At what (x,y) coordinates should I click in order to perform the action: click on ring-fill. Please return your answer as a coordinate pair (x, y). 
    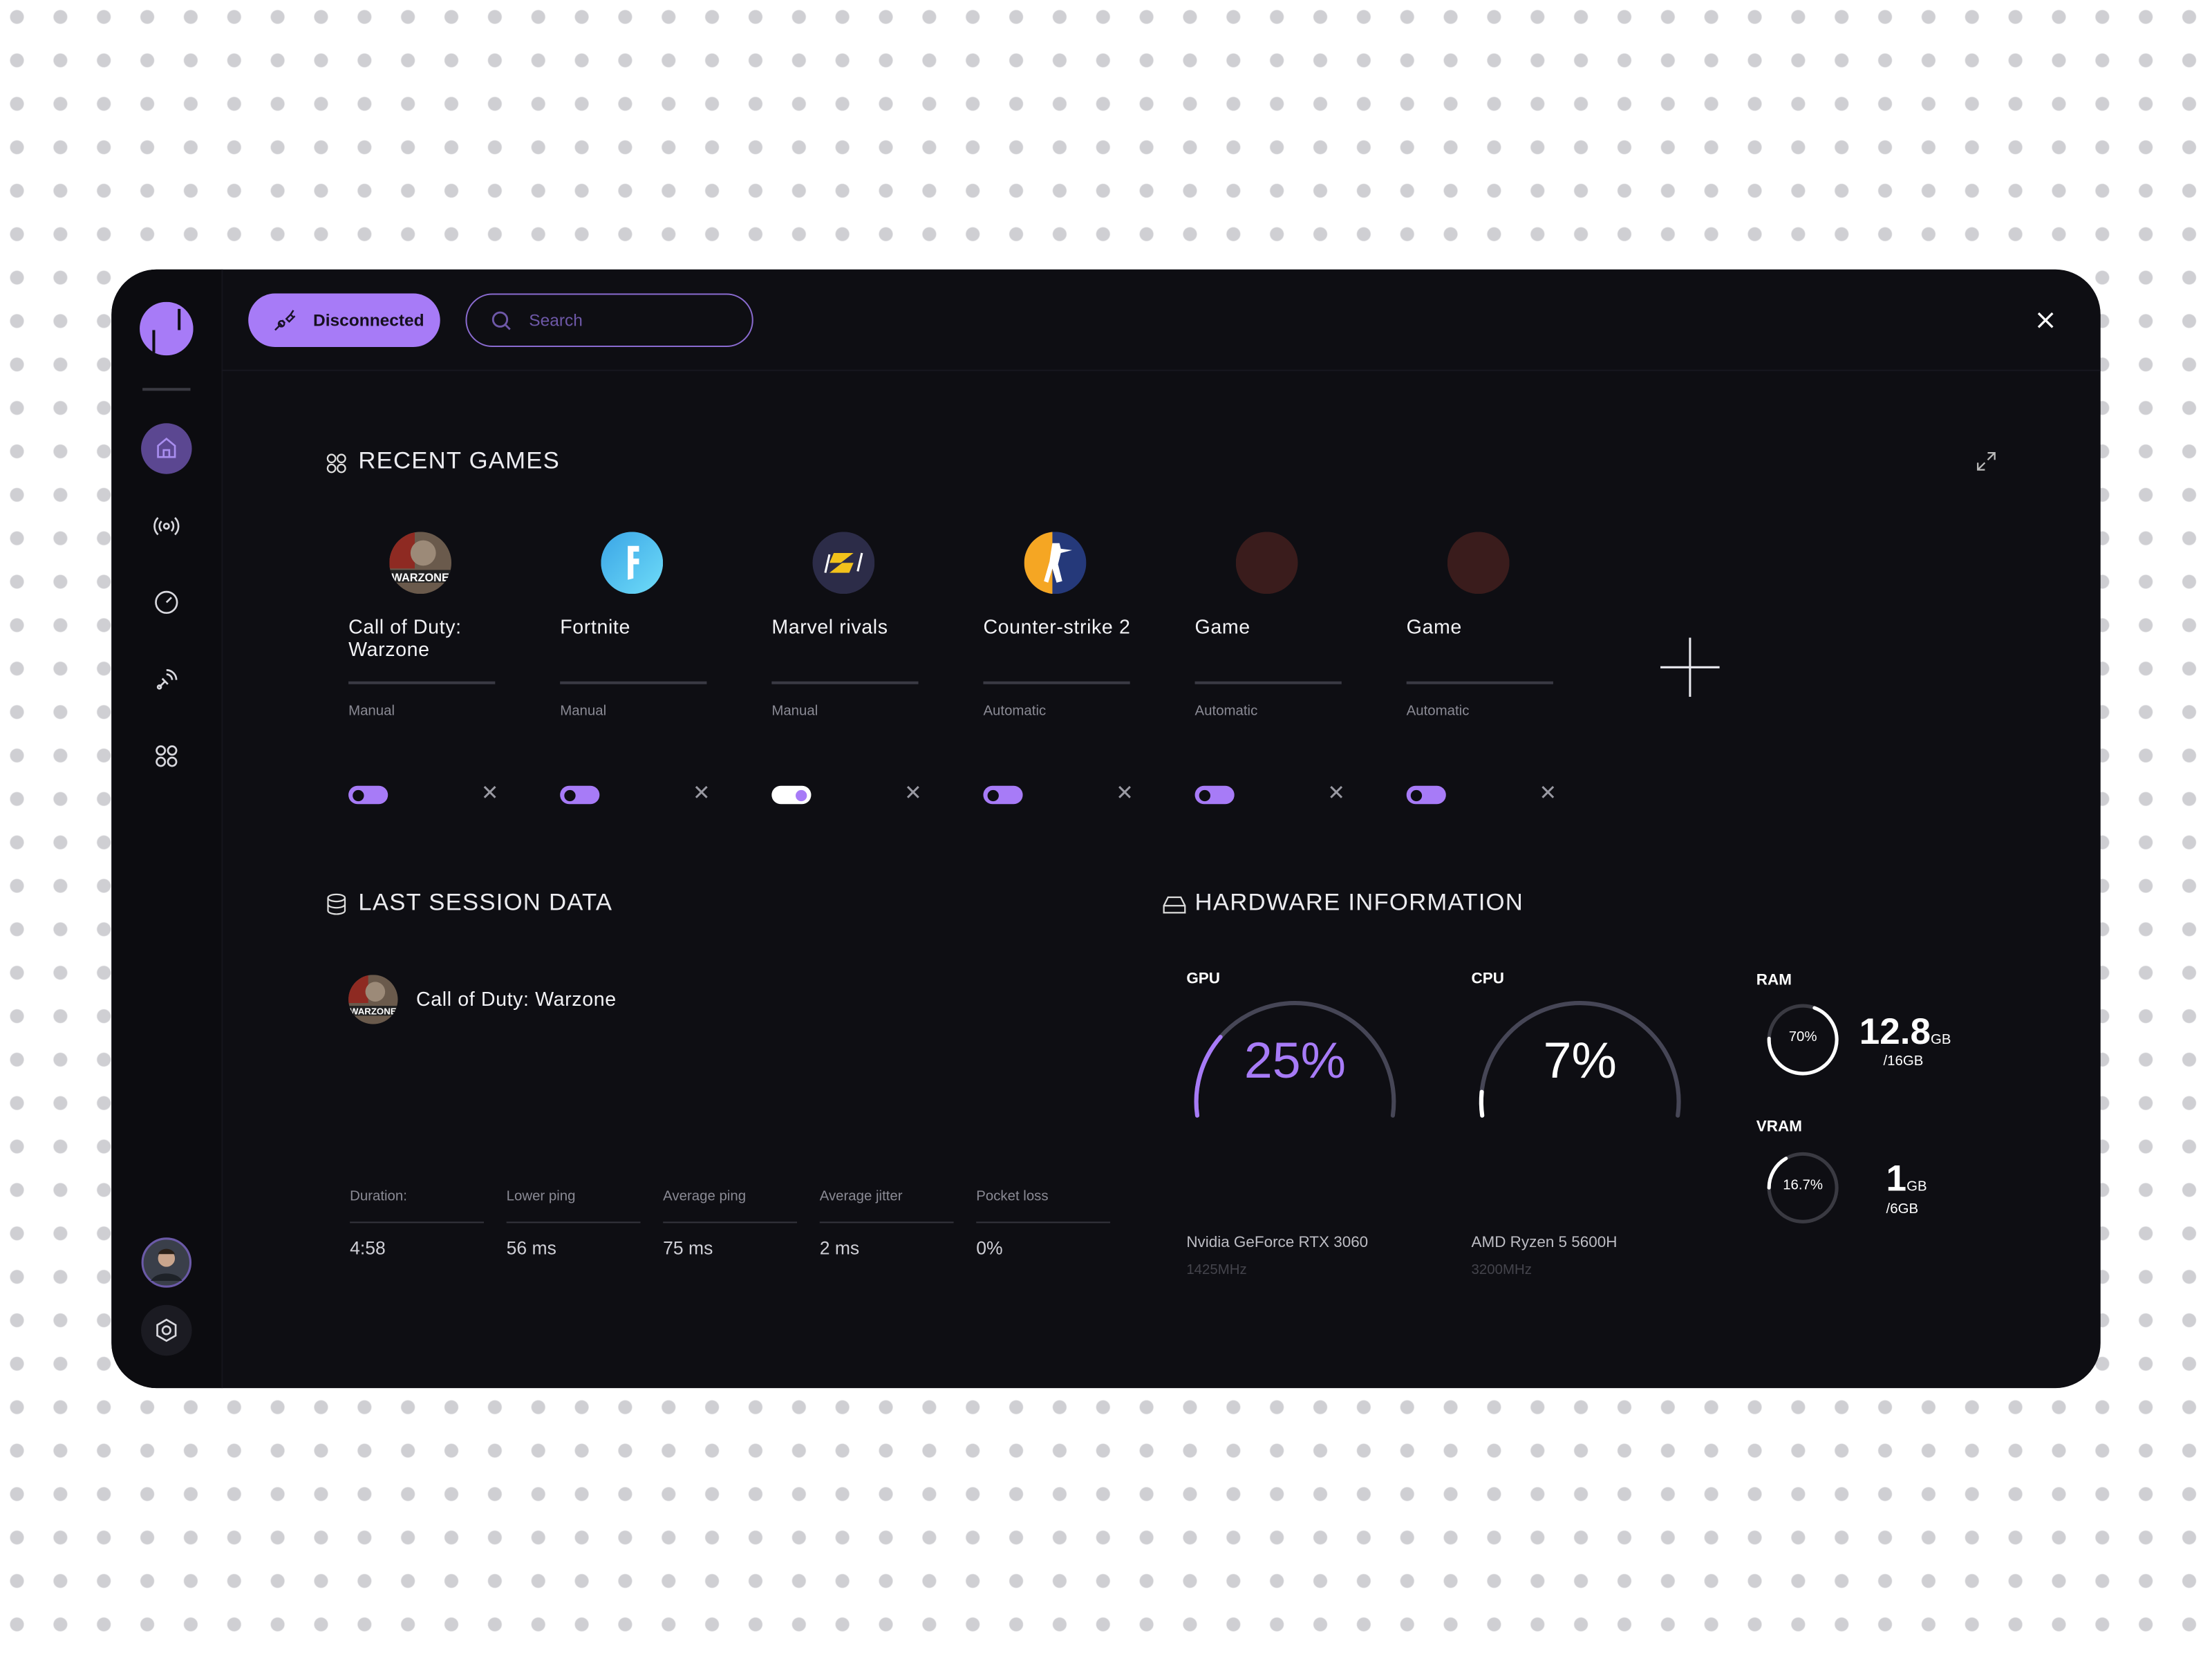
    Looking at the image, I should click on (1778, 1173).